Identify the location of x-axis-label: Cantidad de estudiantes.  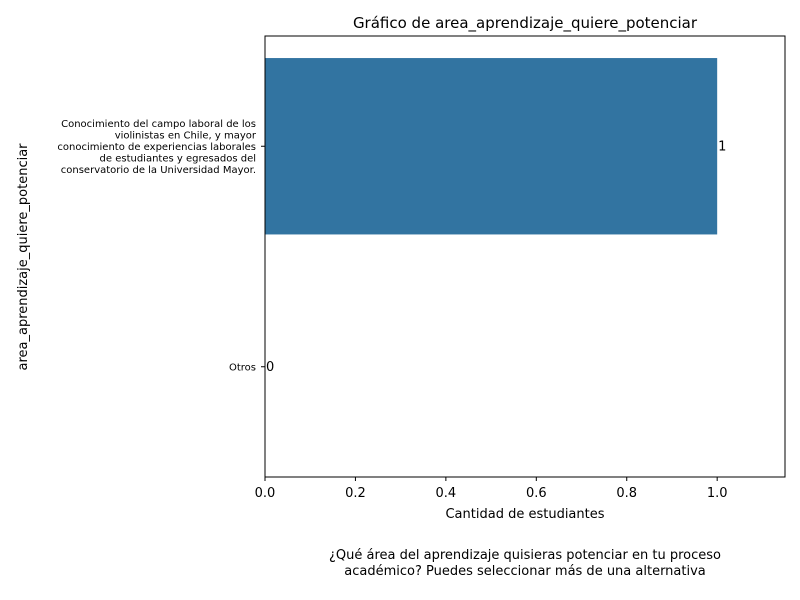
(524, 514).